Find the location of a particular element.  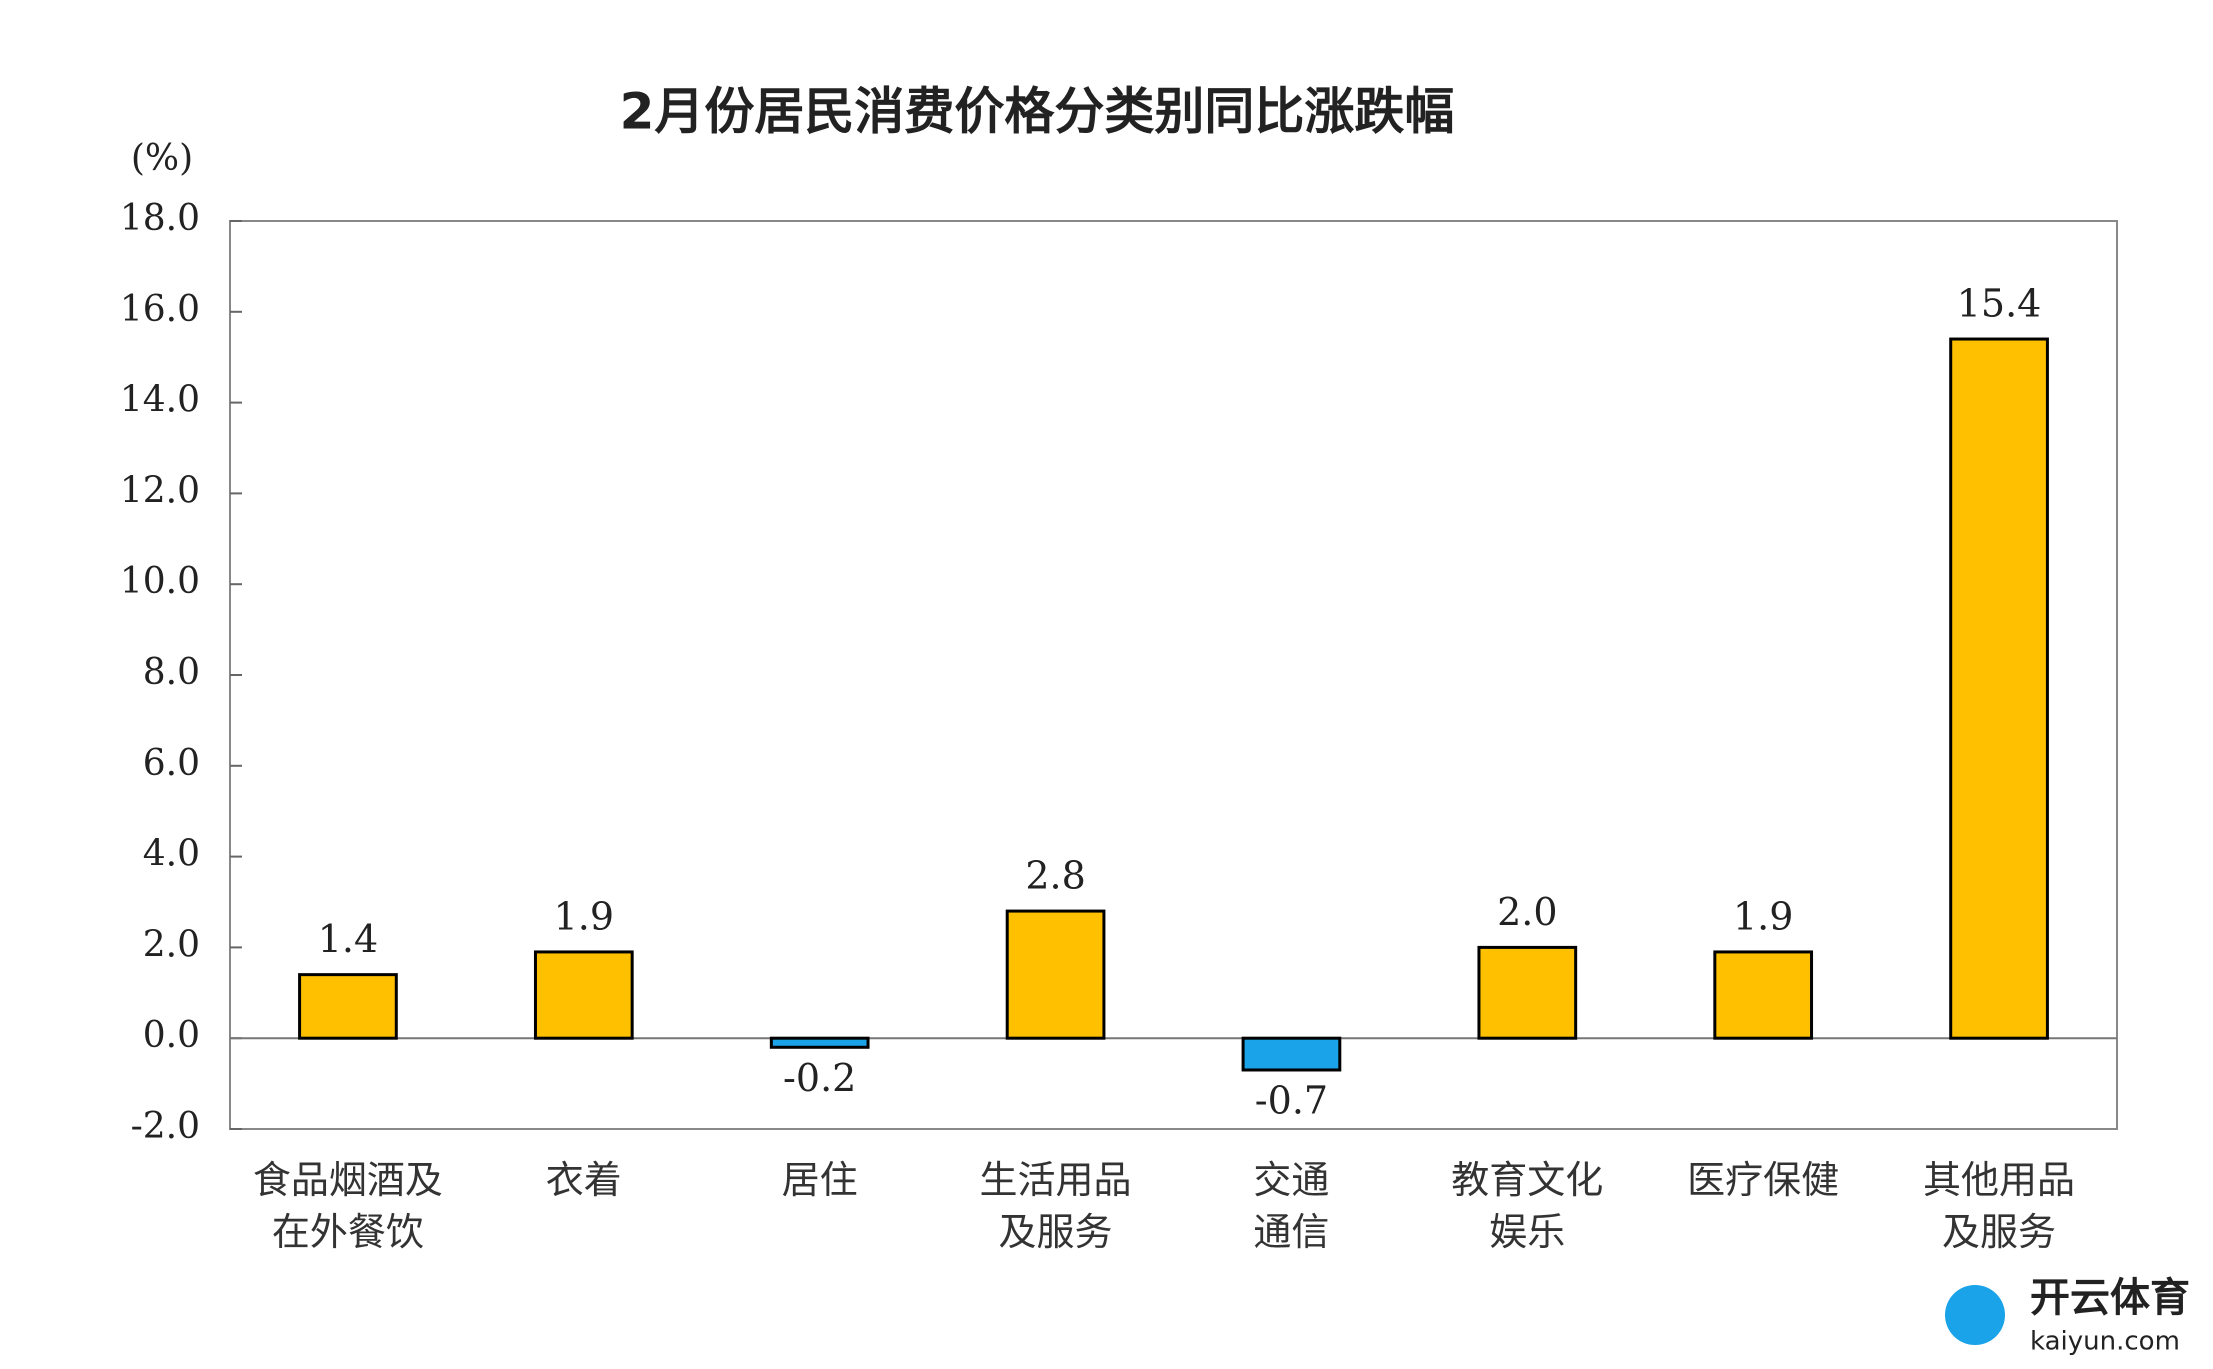

y-tick-label: 14.0 is located at coordinates (160, 400).